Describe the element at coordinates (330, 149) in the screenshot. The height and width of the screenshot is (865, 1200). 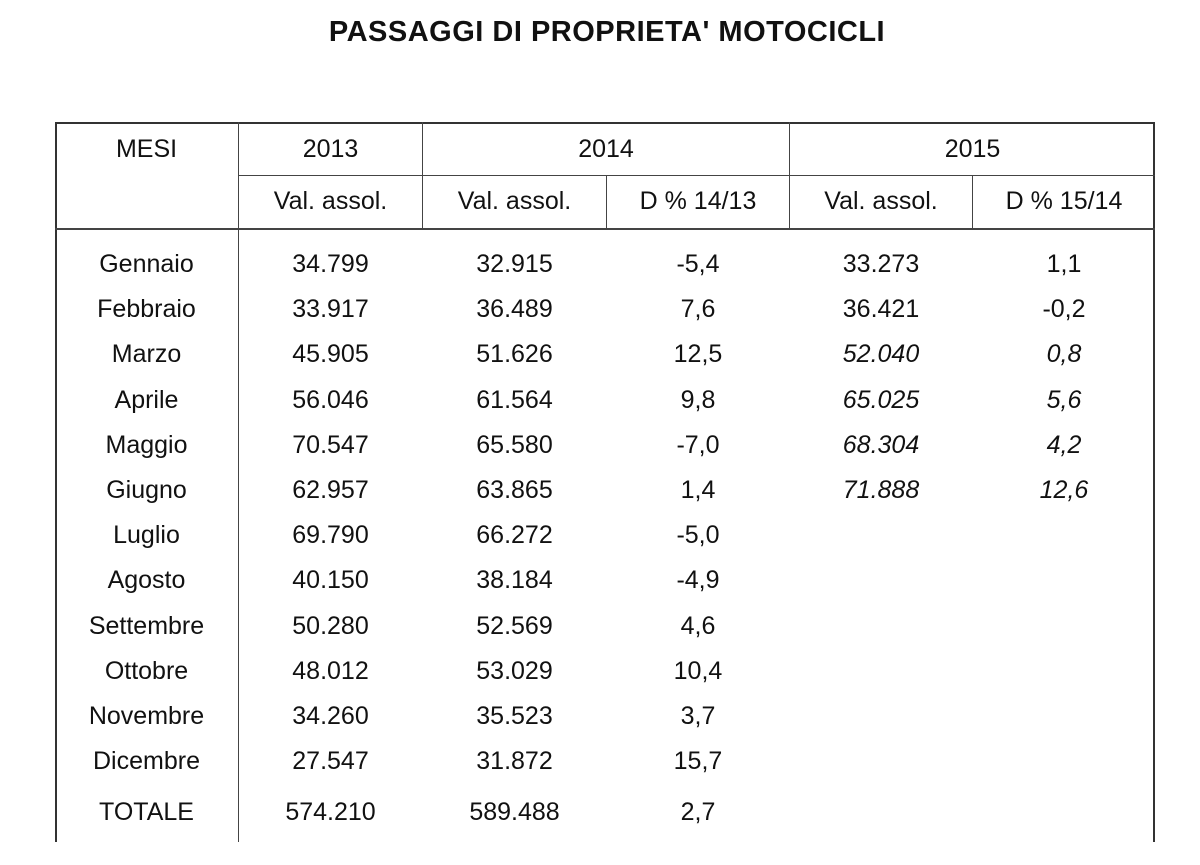
I see `header-2013: 2013` at that location.